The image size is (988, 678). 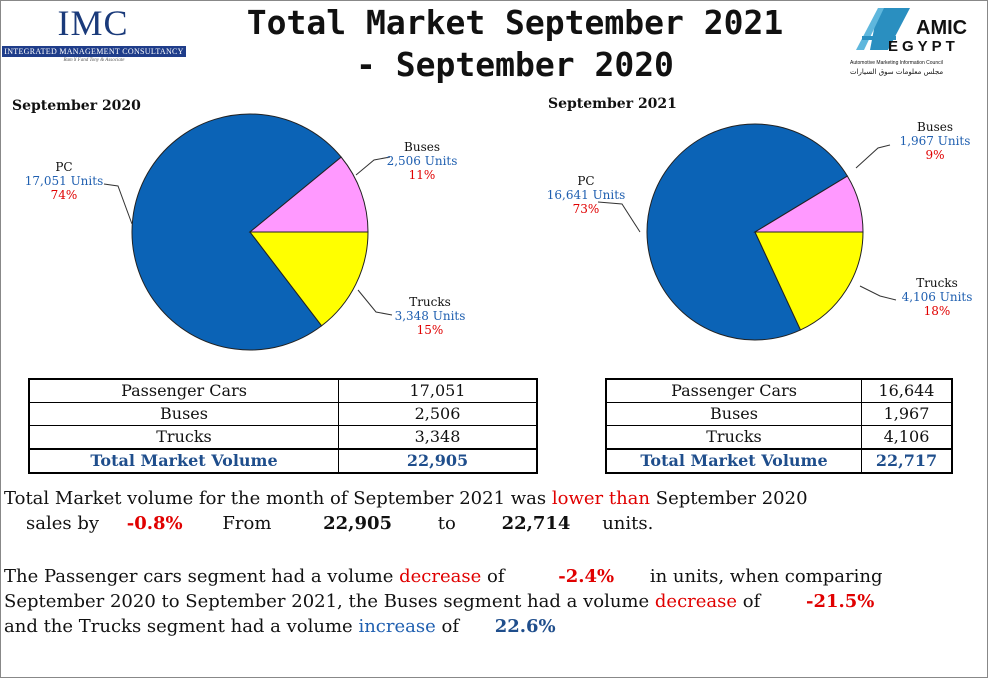 I want to click on table-row: Trucks 4,106, so click(x=779, y=437).